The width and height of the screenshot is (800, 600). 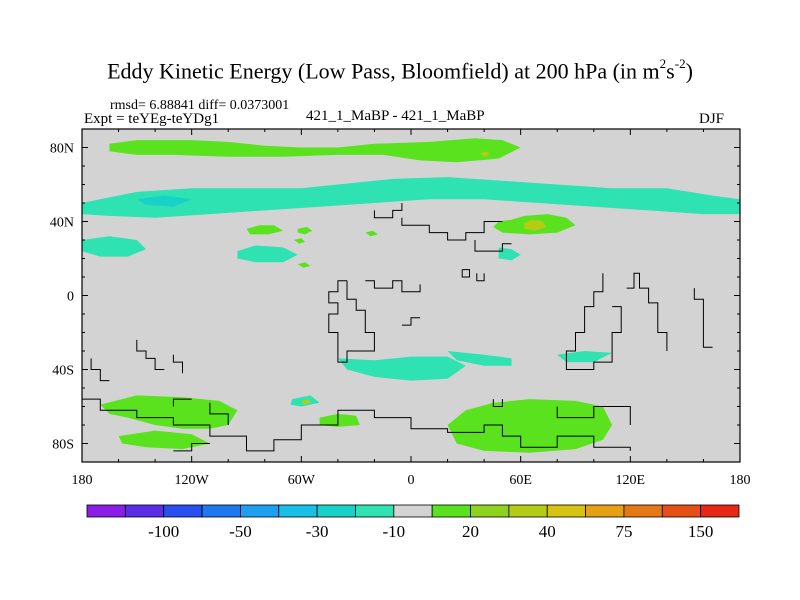 I want to click on colorbar-label-1: -50, so click(x=240, y=531).